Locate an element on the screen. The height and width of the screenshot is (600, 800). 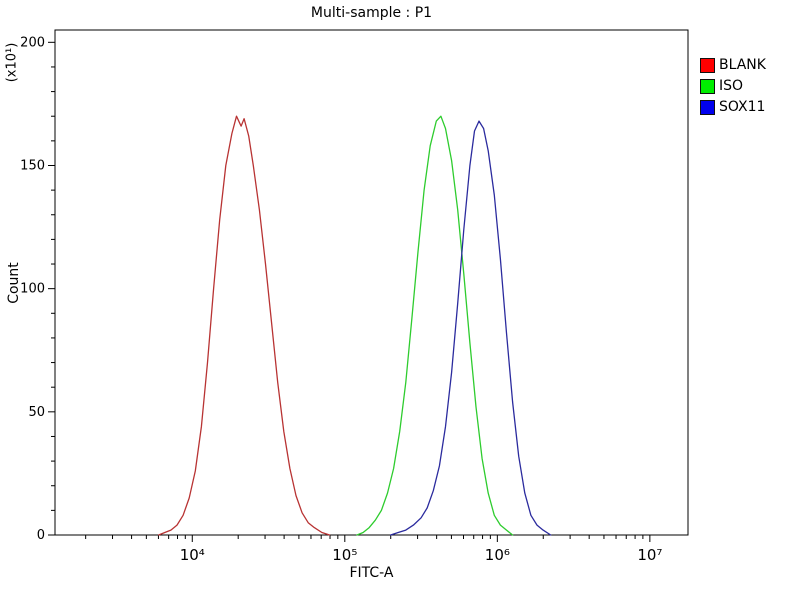
y-axis-label: Count is located at coordinates (14, 283).